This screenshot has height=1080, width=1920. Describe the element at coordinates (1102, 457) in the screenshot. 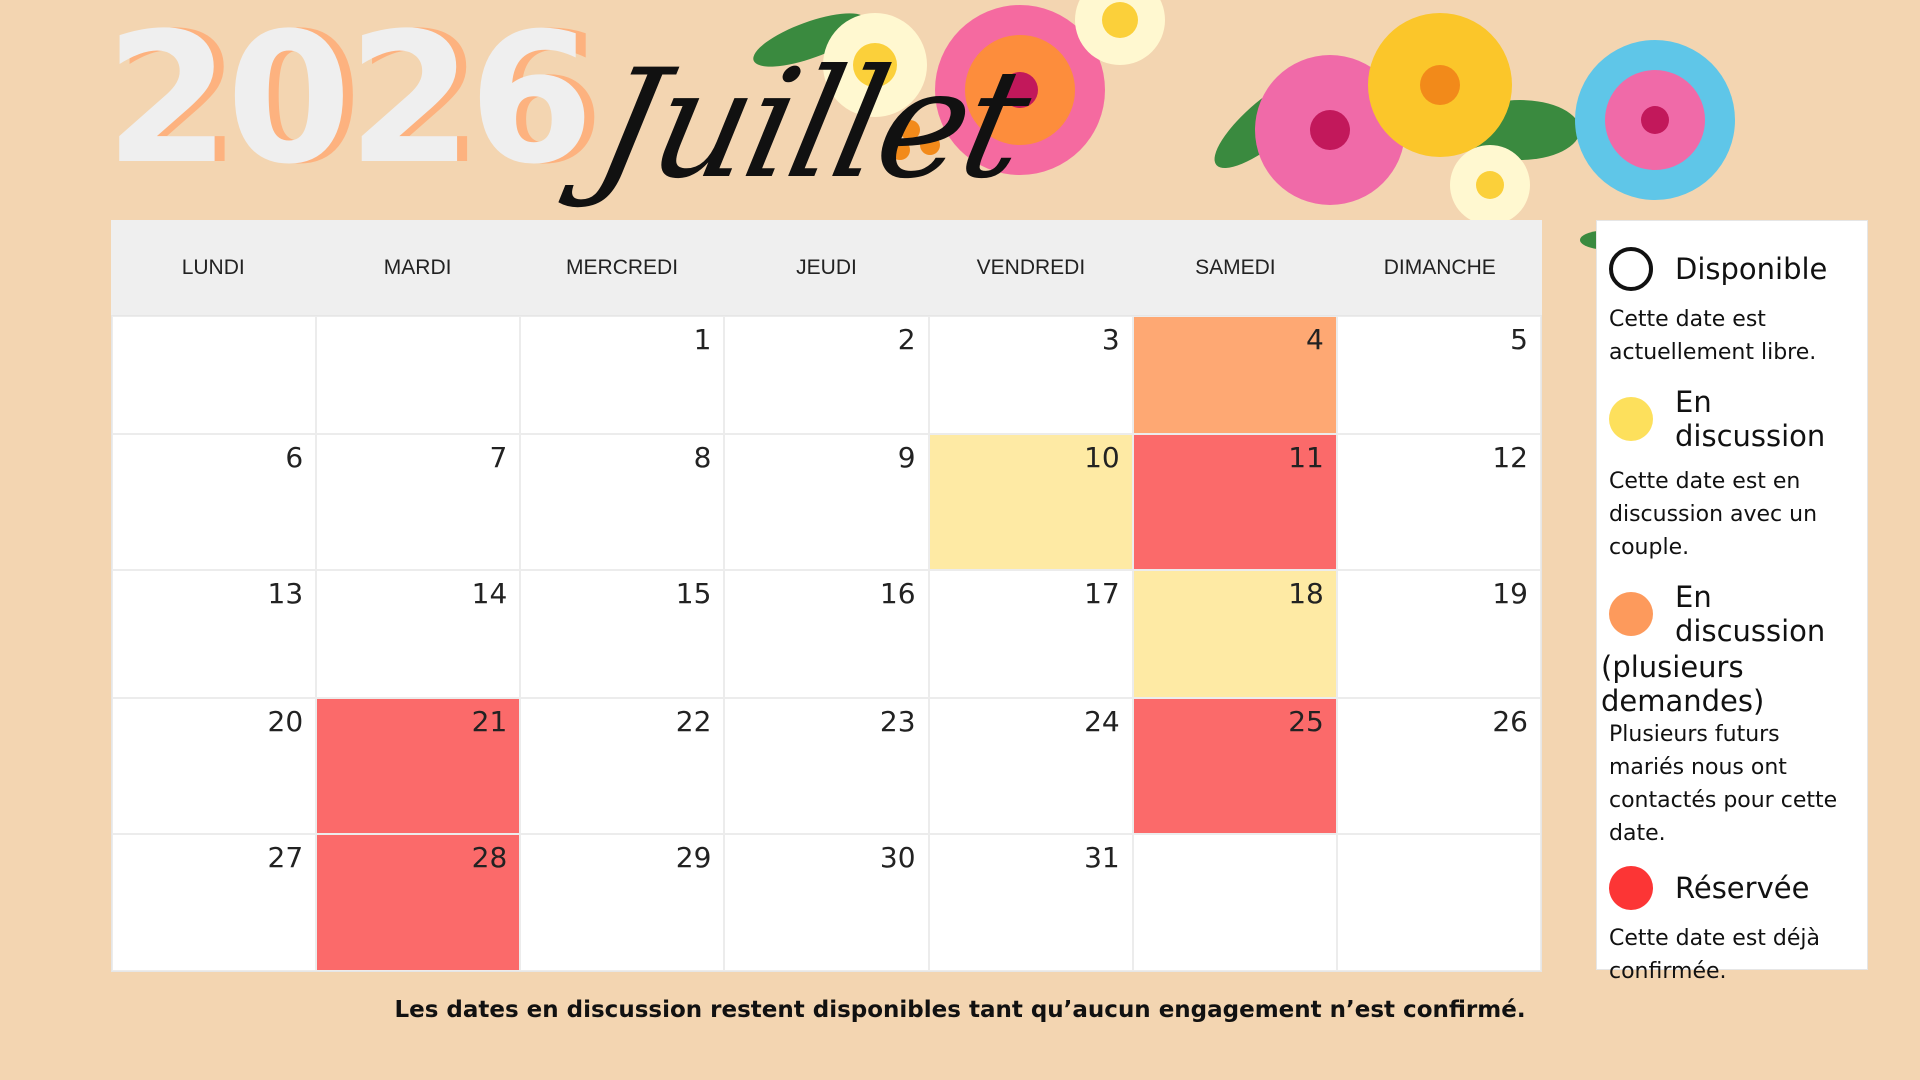

I see `day-number: 10` at that location.